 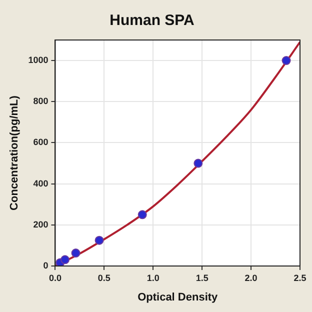 What do you see at coordinates (40, 183) in the screenshot?
I see `y-tick-label: 400` at bounding box center [40, 183].